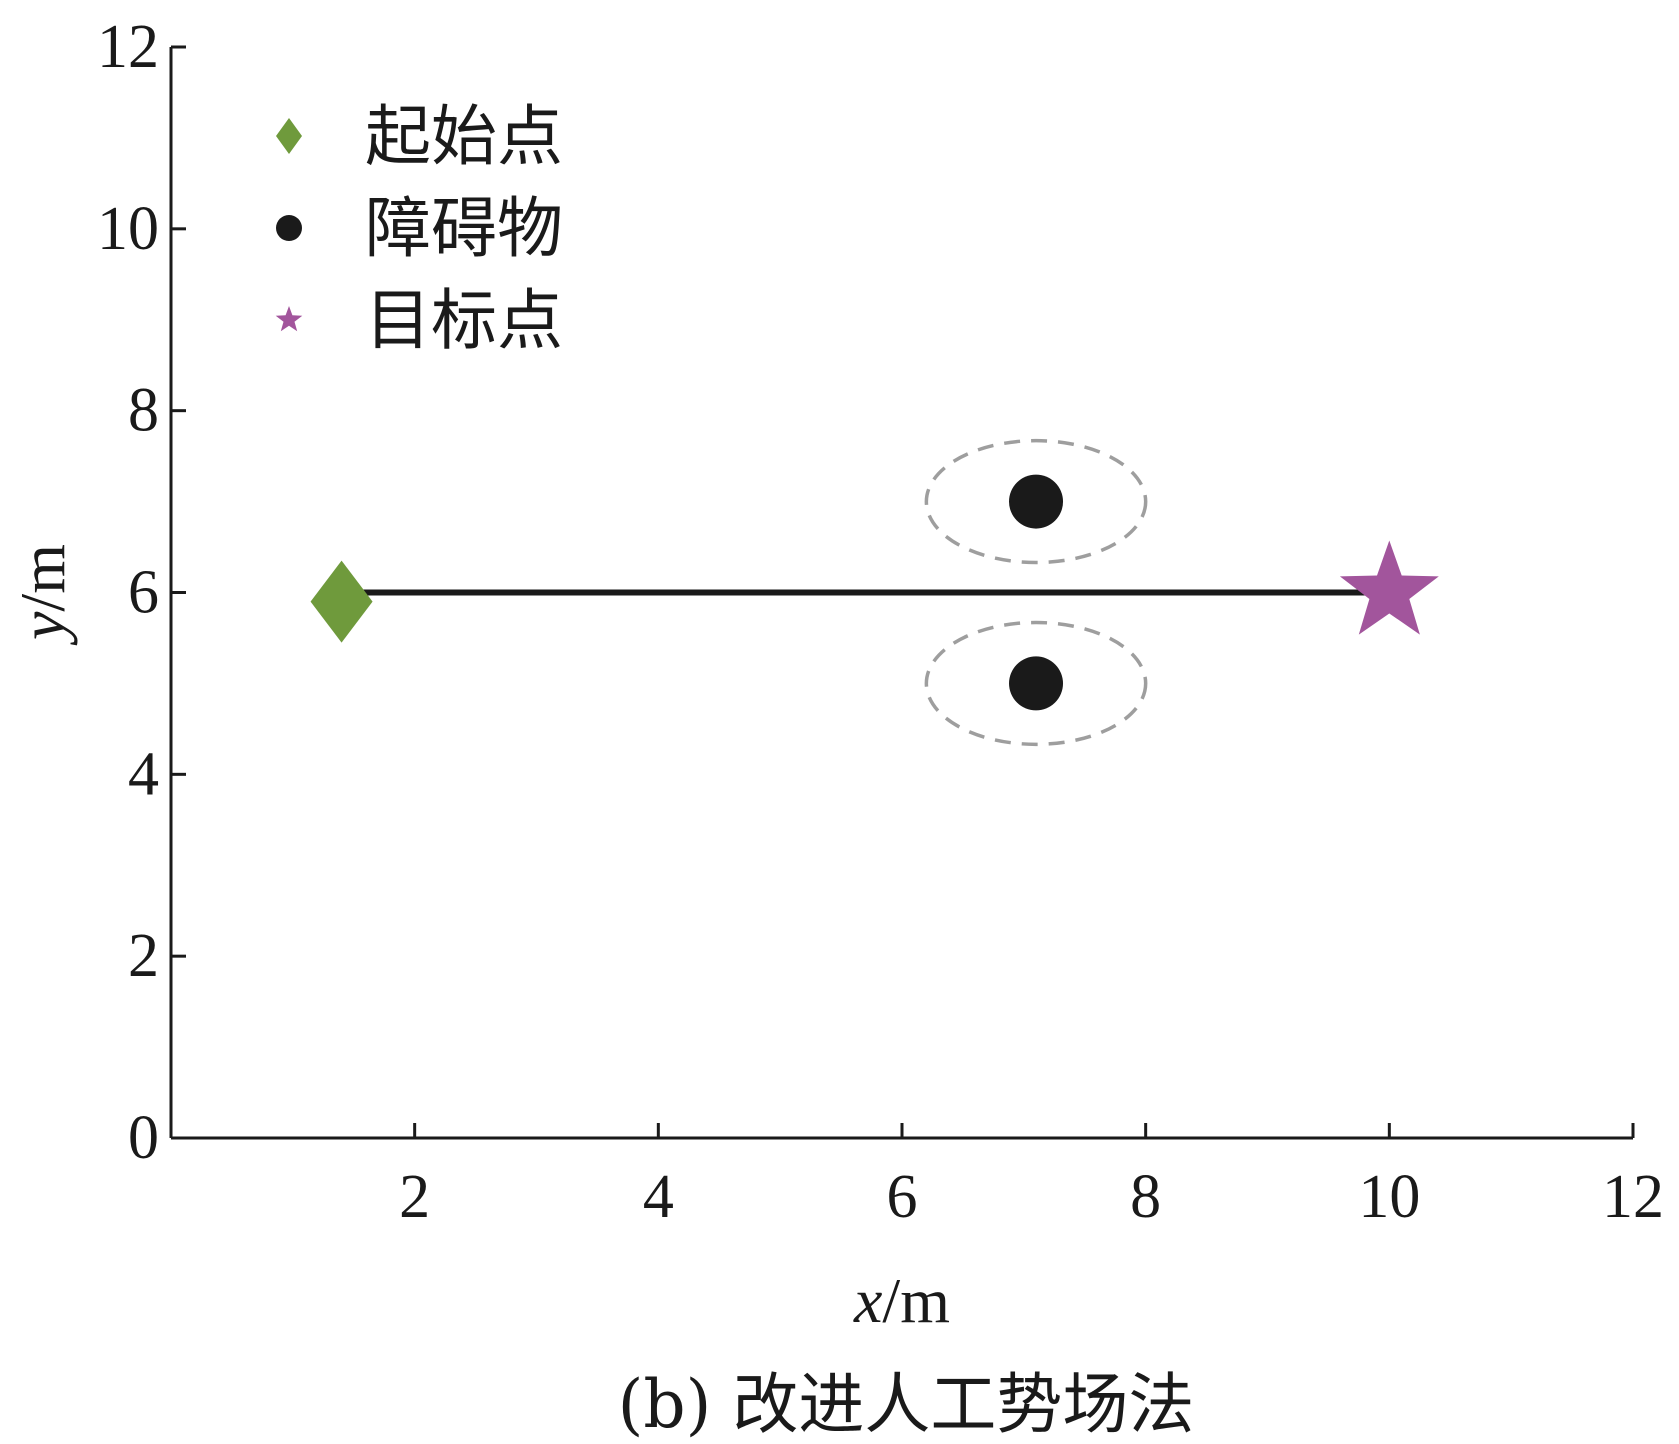 The width and height of the screenshot is (1679, 1444). Describe the element at coordinates (1389, 587) in the screenshot. I see `goal-point` at that location.